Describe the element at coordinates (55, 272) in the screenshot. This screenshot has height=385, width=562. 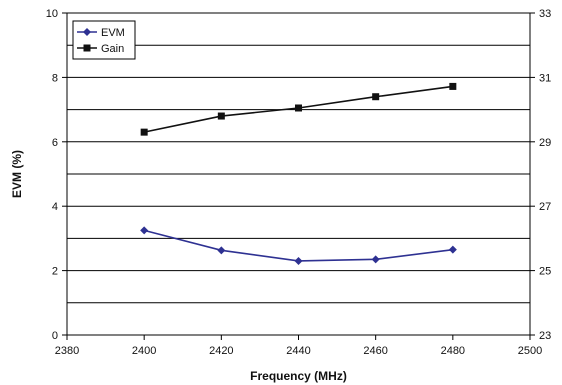
I see `y-tick-label: 2` at that location.